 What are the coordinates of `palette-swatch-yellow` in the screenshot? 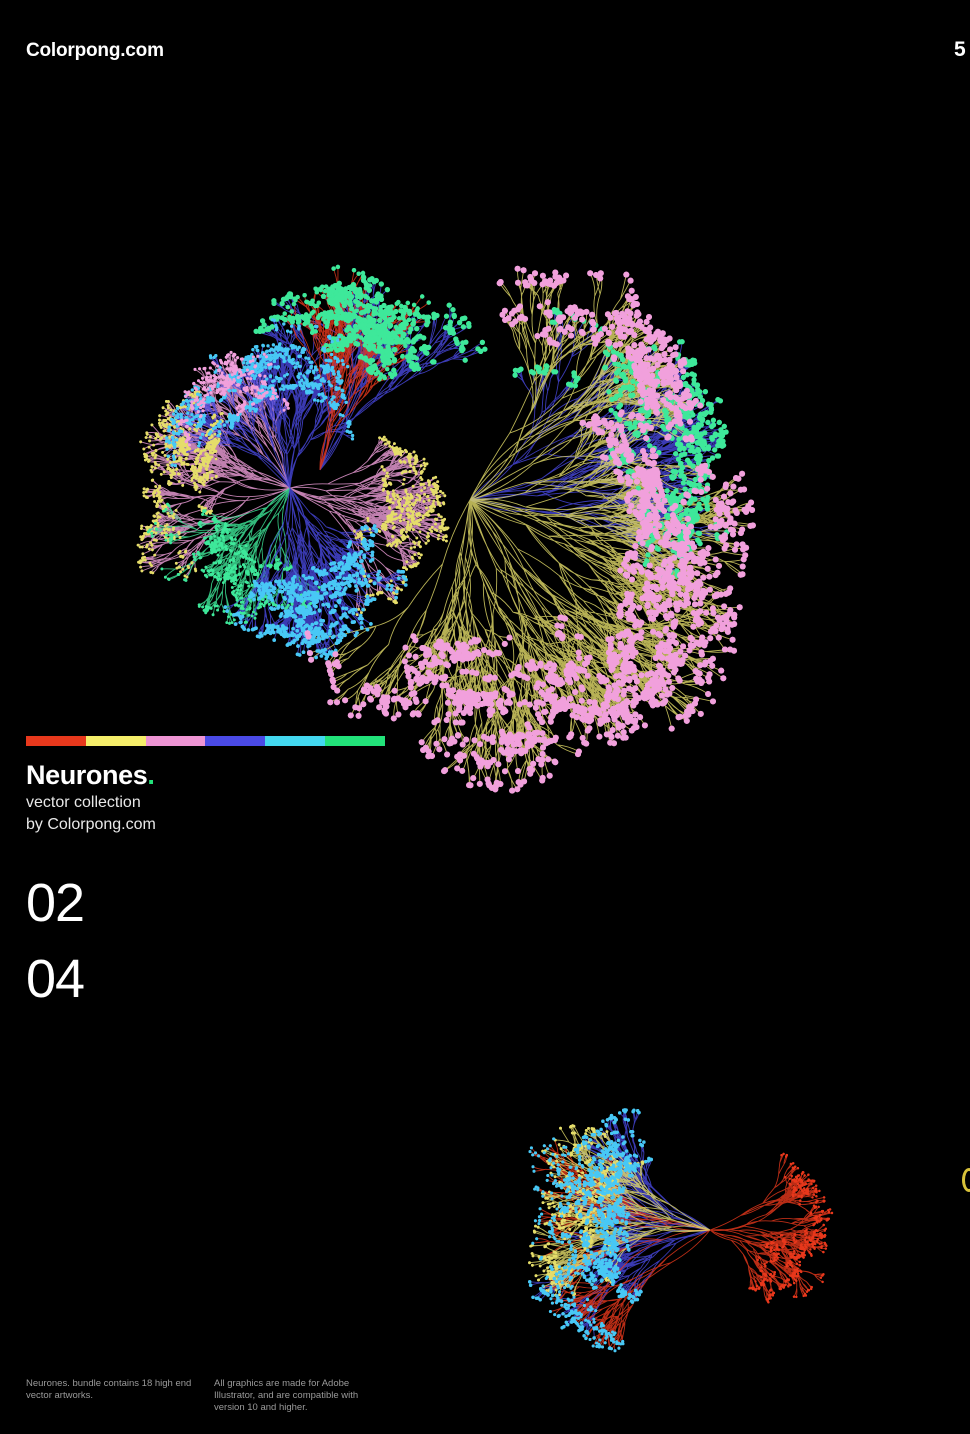 It's located at (115, 741).